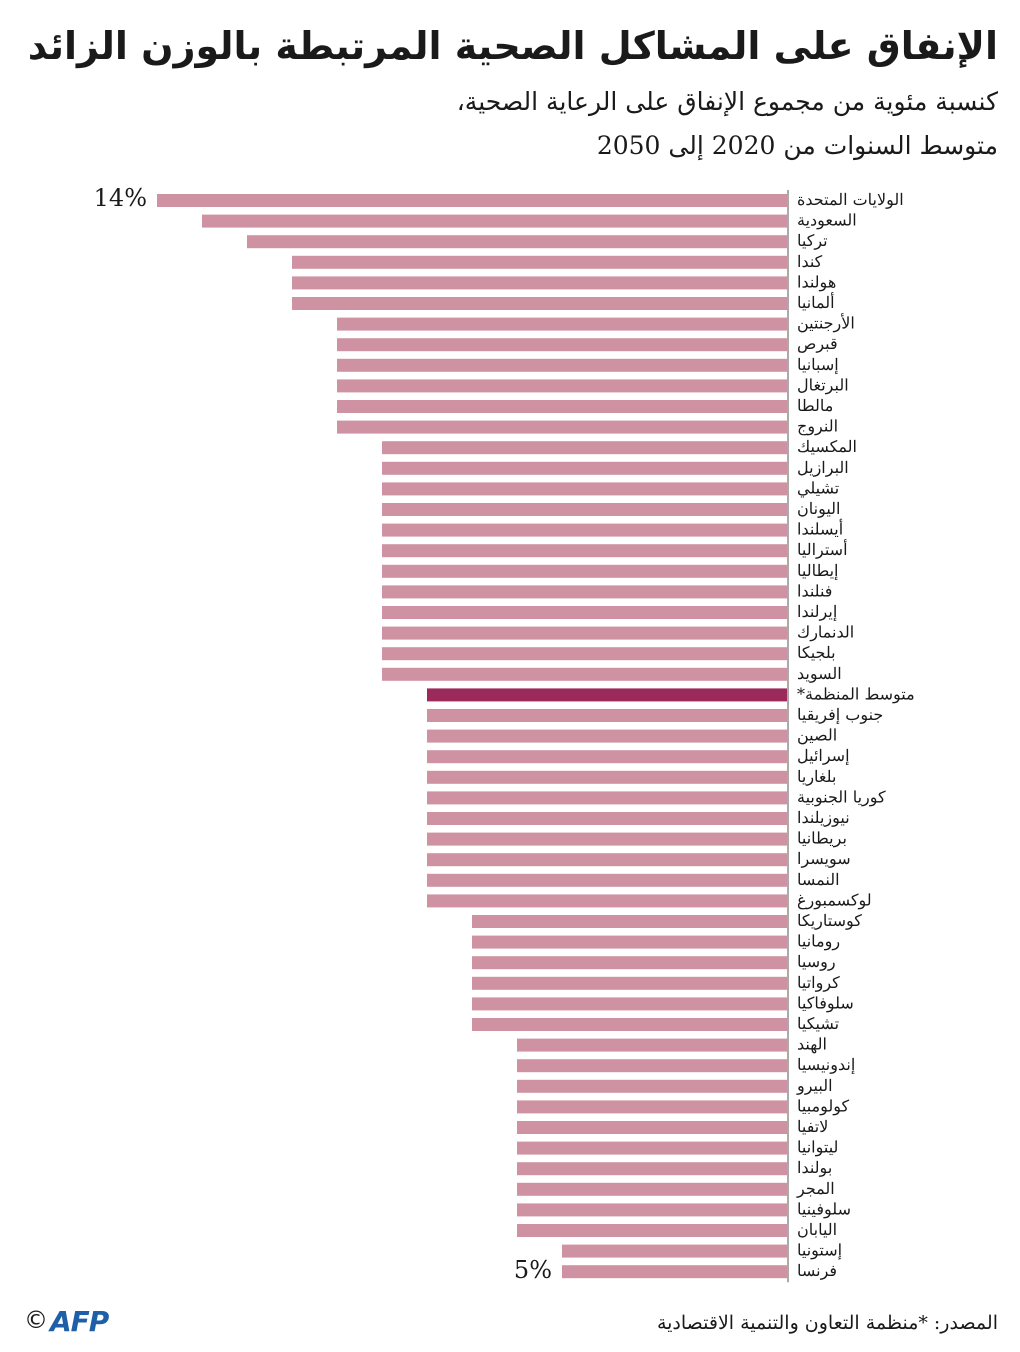  I want to click on category-label: بريطانيا, so click(822, 838).